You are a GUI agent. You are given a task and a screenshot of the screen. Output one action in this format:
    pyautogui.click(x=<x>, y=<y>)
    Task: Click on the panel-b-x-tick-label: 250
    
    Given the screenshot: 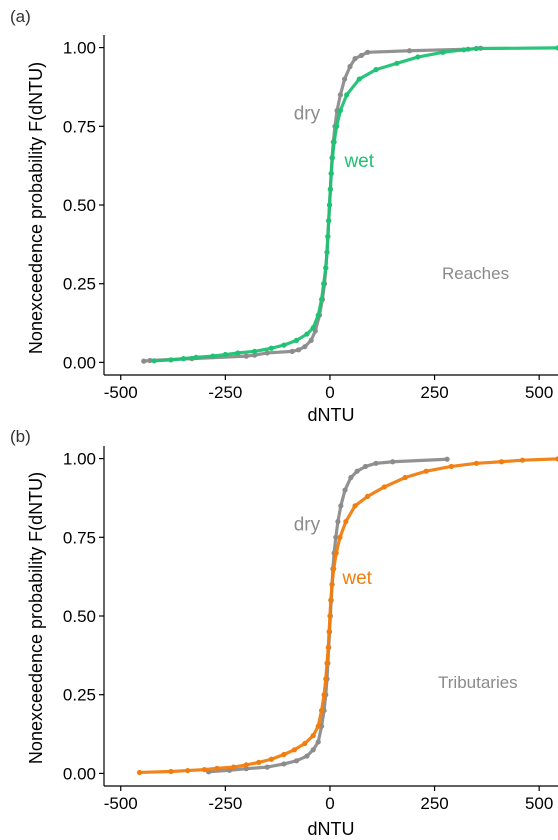 What is the action you would take?
    pyautogui.click(x=434, y=803)
    